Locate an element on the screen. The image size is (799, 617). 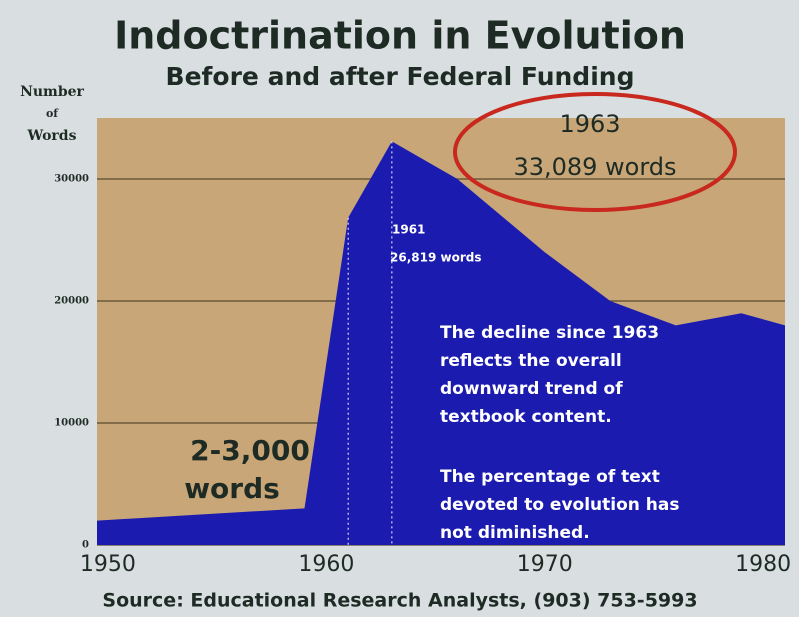
y-tick-label: 10000 is located at coordinates (71, 423).